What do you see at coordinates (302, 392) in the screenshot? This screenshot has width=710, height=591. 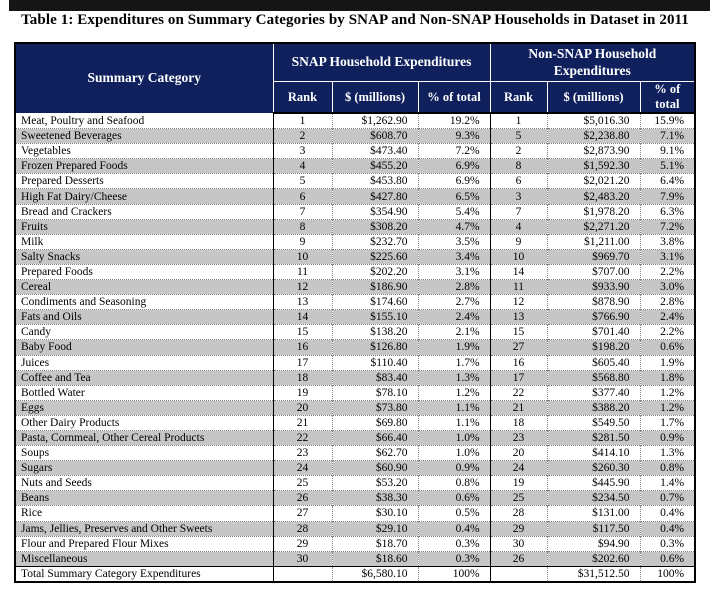 I see `cell-snap-rank: 19` at bounding box center [302, 392].